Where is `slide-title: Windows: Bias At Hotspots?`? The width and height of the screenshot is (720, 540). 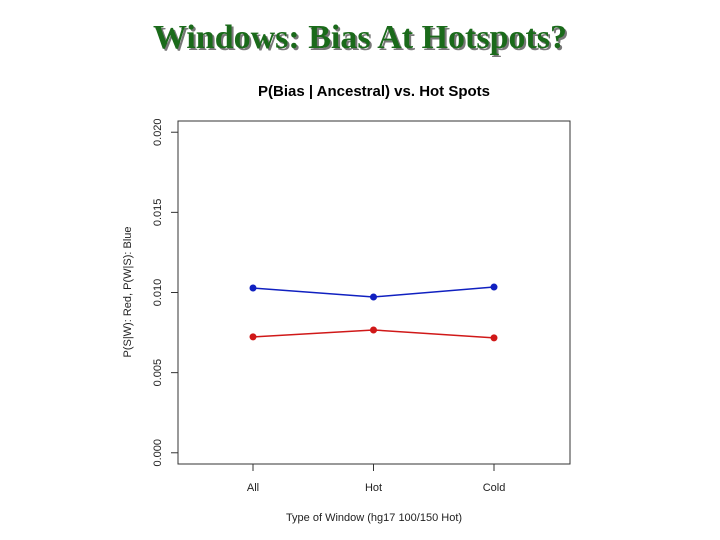 slide-title: Windows: Bias At Hotspots? is located at coordinates (360, 37).